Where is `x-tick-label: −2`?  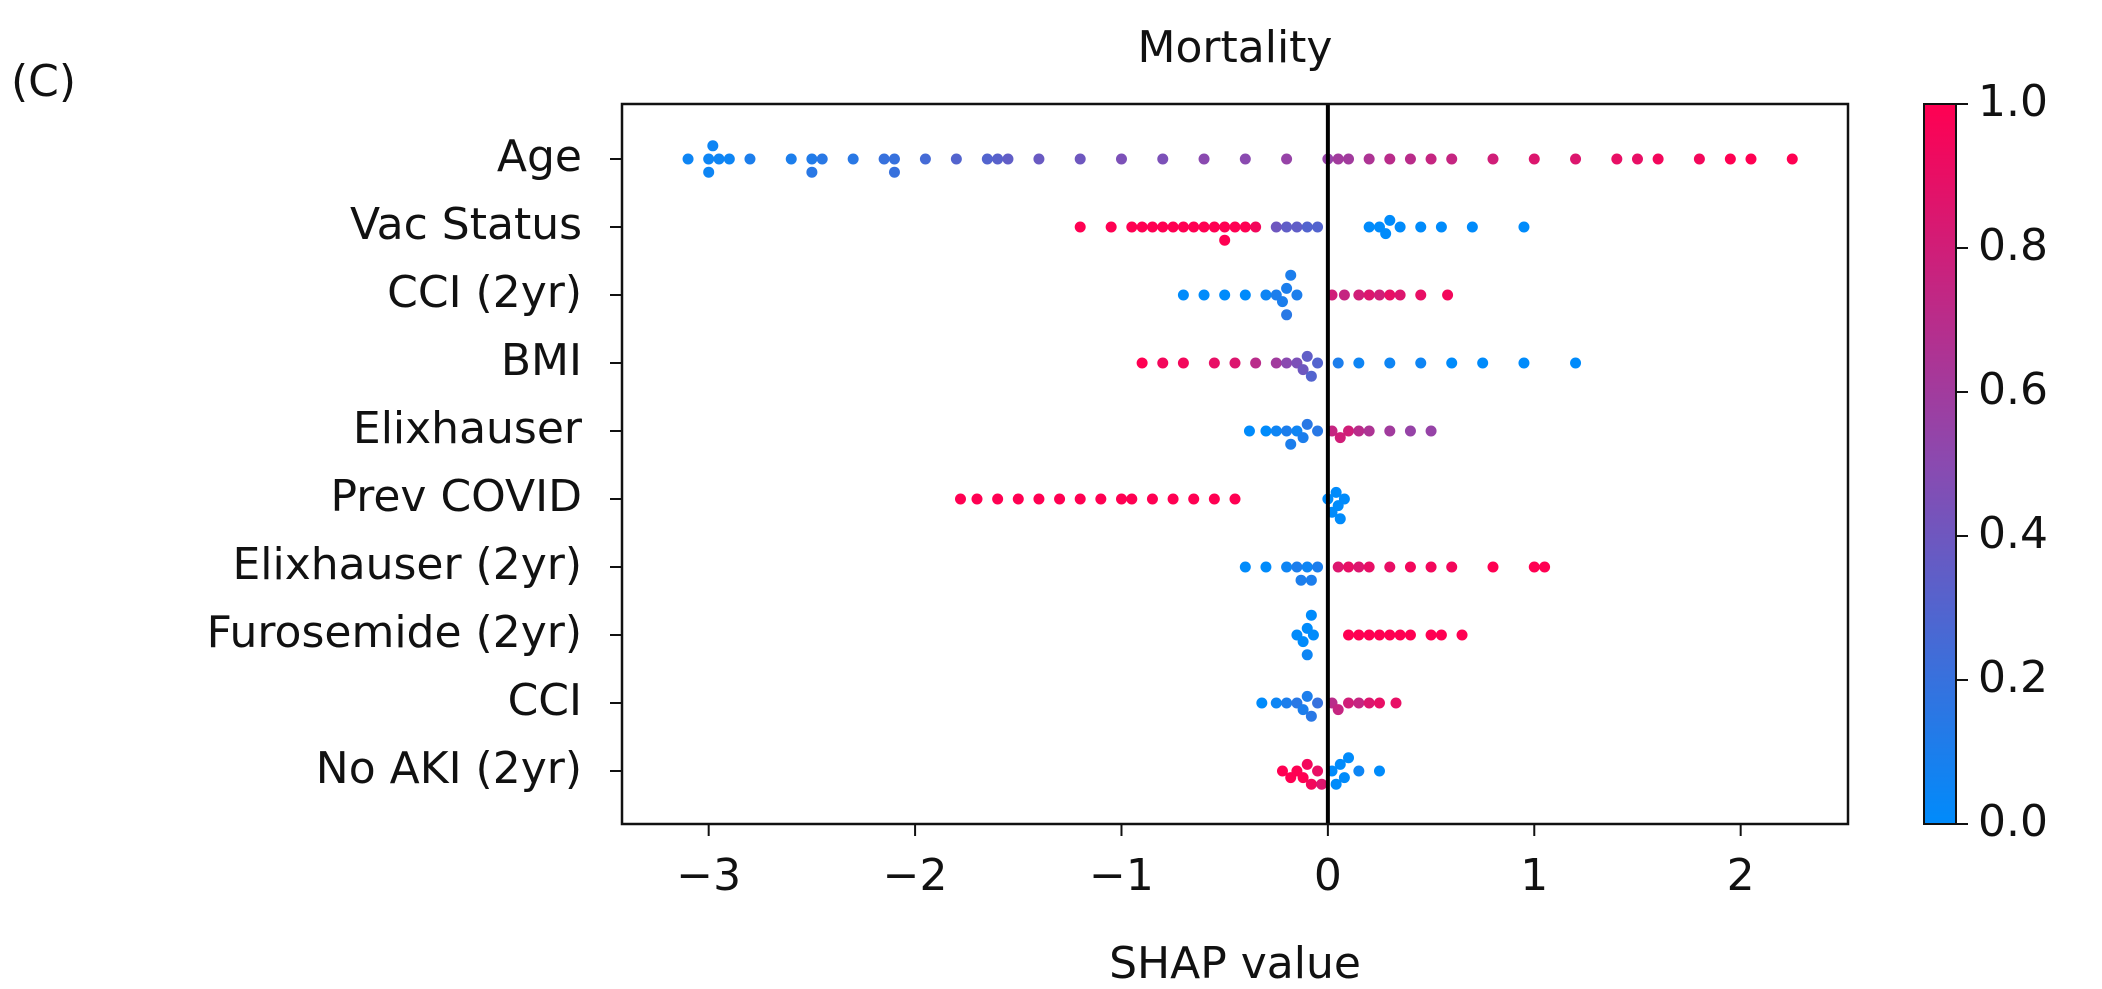 x-tick-label: −2 is located at coordinates (915, 875).